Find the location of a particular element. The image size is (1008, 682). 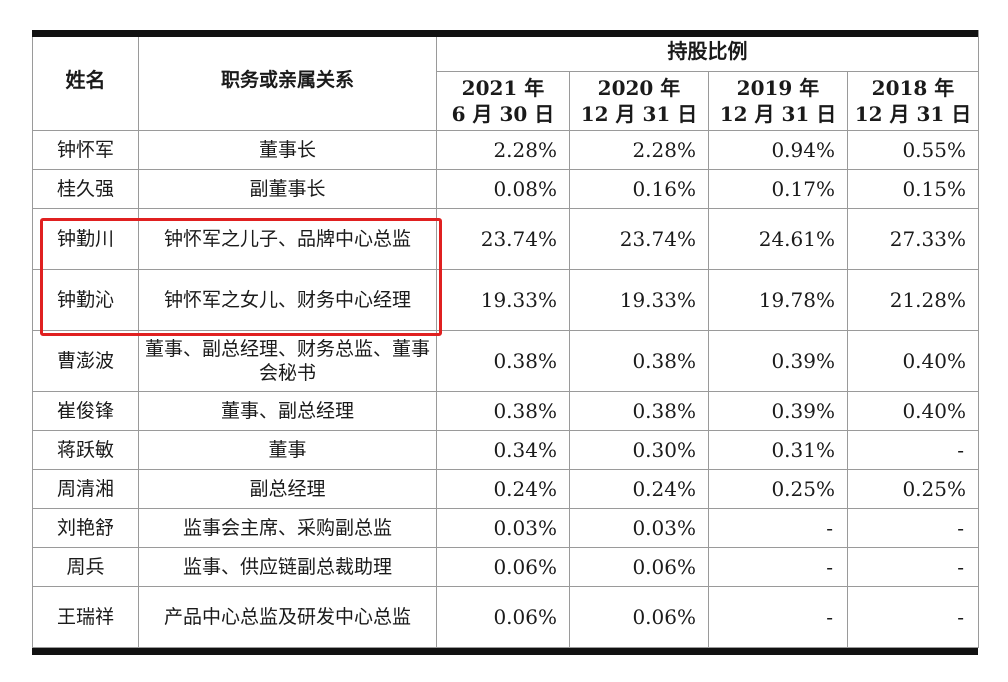

table-row: 钟怀军 董事长 2.28% 2.28% 0.94% 0.55% is located at coordinates (505, 150).